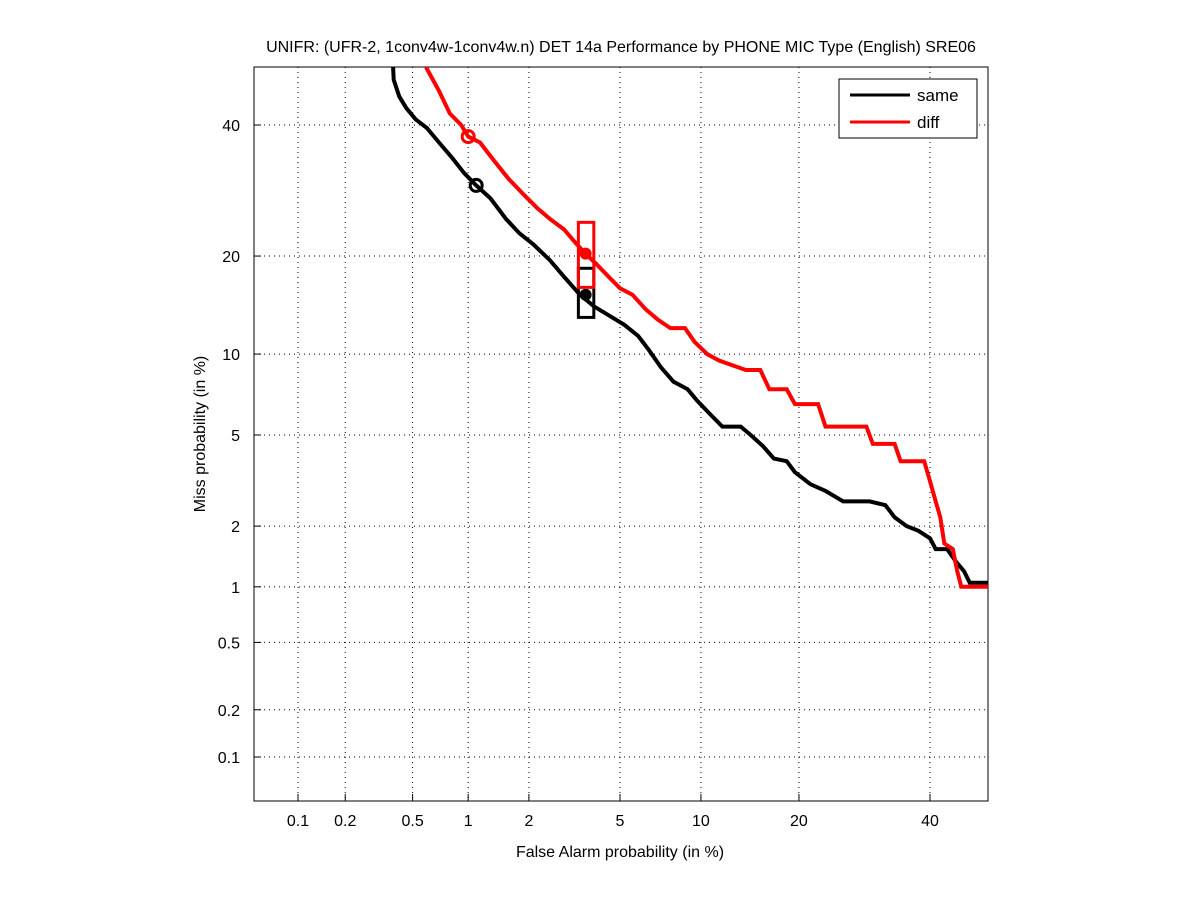 This screenshot has height=901, width=1200. What do you see at coordinates (231, 126) in the screenshot?
I see `y-tick-label: 40` at bounding box center [231, 126].